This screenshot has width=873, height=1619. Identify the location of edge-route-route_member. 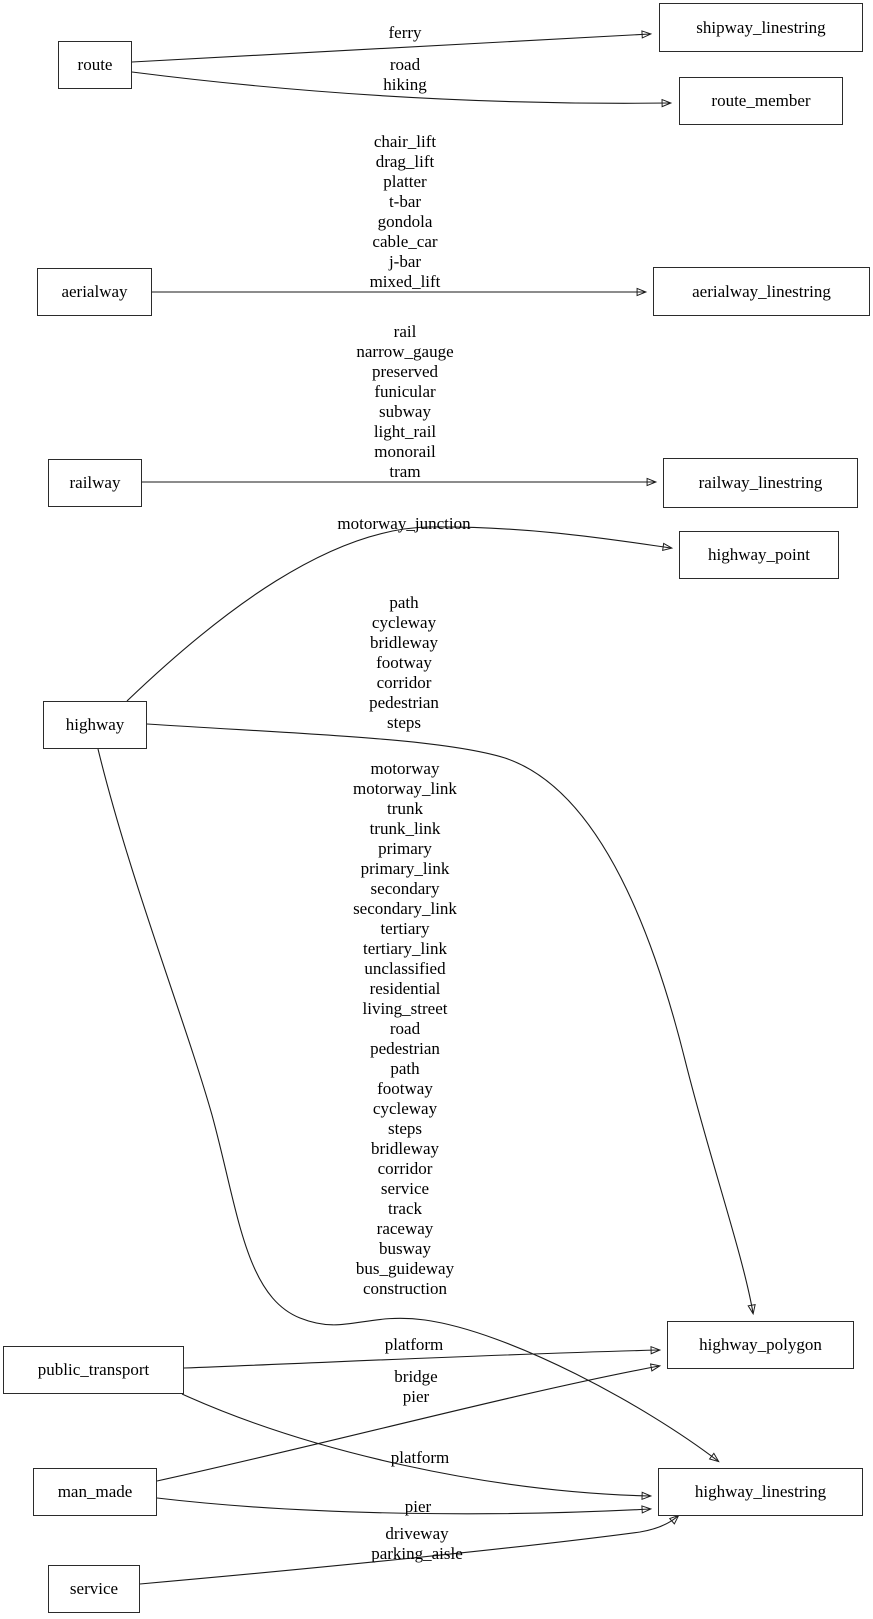
(402, 89).